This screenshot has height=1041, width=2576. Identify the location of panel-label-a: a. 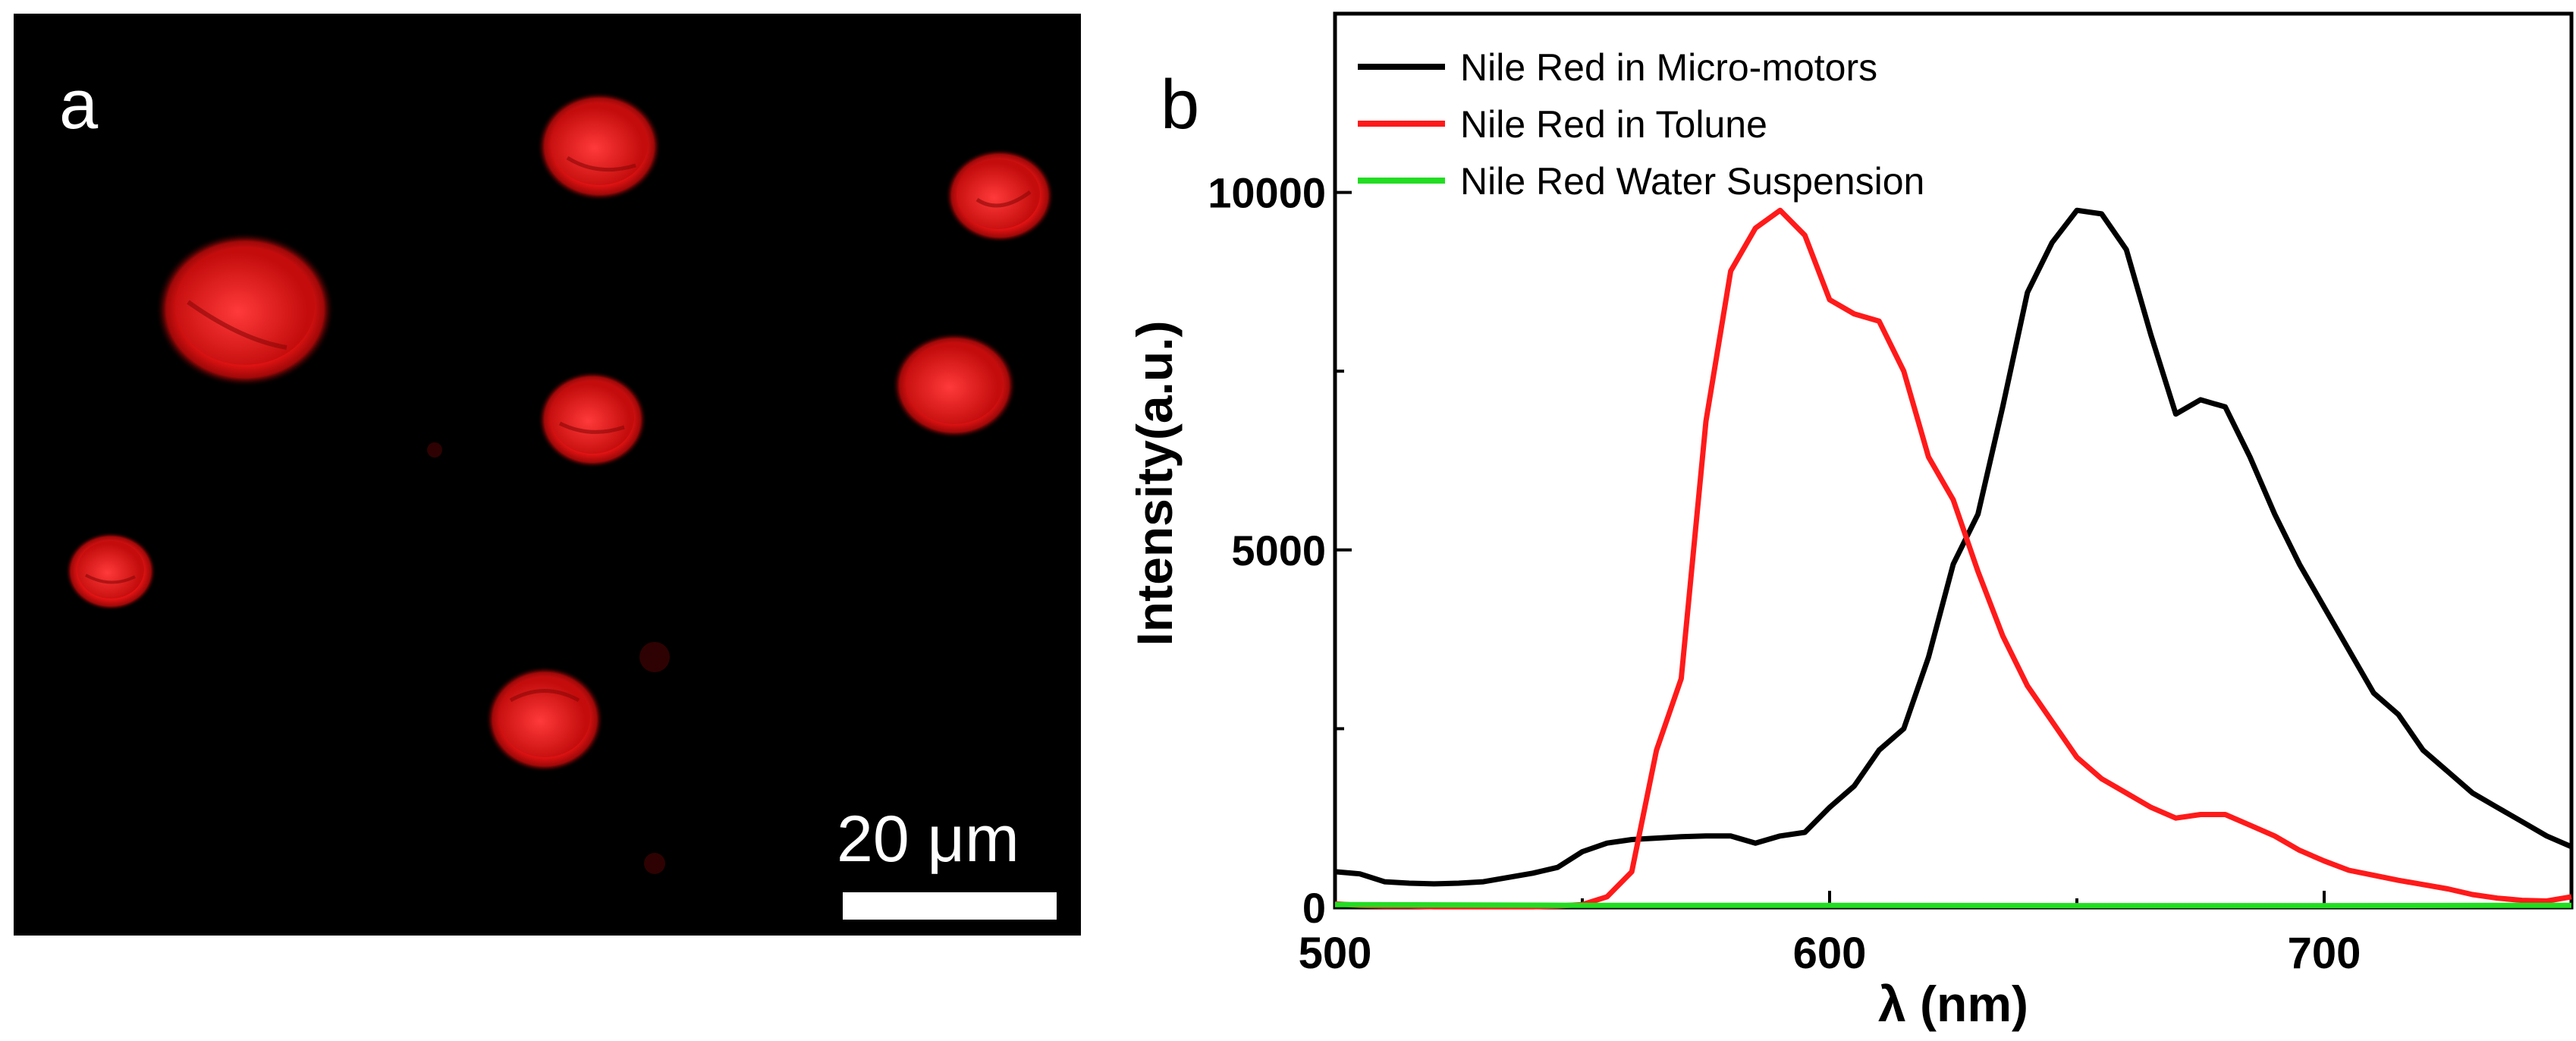
(79, 104).